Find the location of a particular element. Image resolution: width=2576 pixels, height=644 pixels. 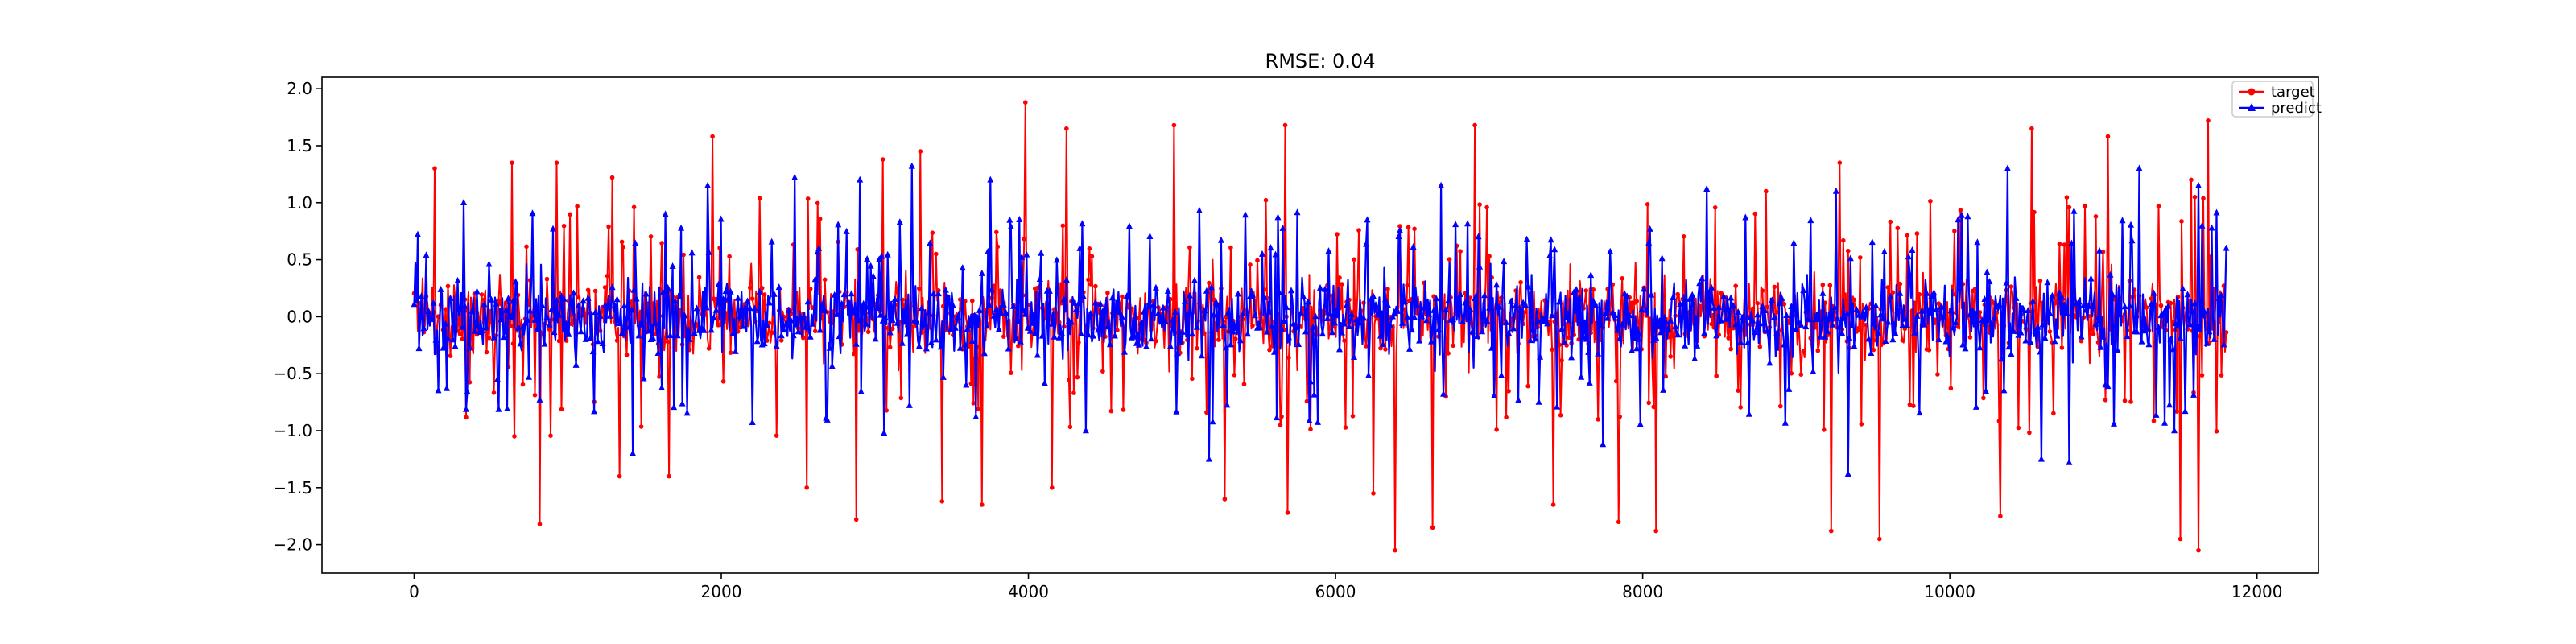

chart-title: RMSE: 0.04 is located at coordinates (1320, 61).